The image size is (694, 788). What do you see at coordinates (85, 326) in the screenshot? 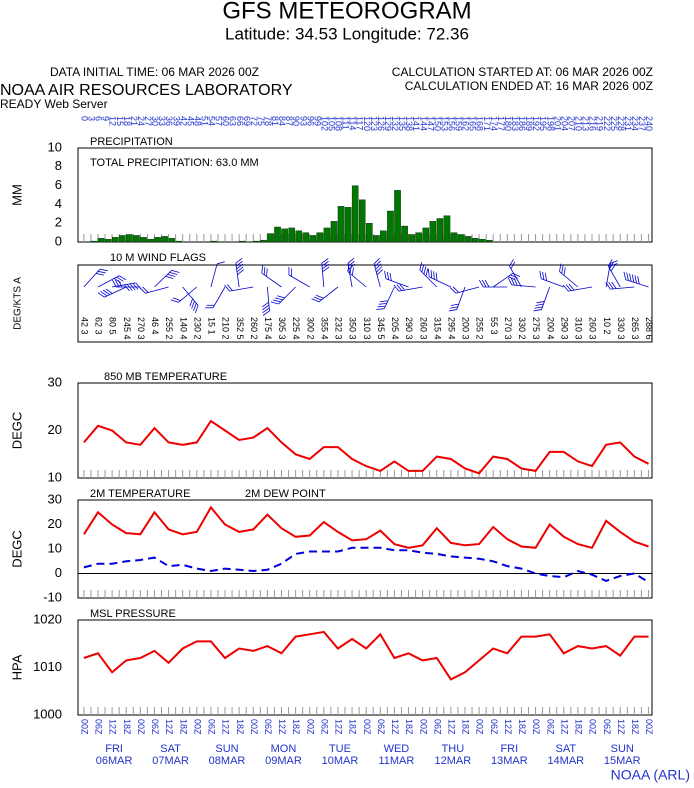
I see `wind-label: 42 3` at bounding box center [85, 326].